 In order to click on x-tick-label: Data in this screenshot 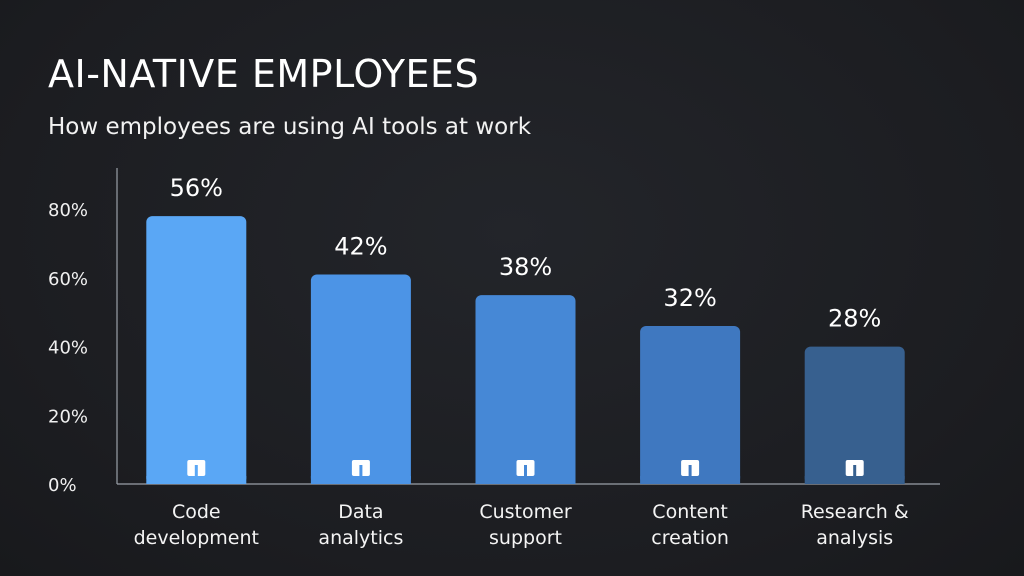, I will do `click(360, 512)`.